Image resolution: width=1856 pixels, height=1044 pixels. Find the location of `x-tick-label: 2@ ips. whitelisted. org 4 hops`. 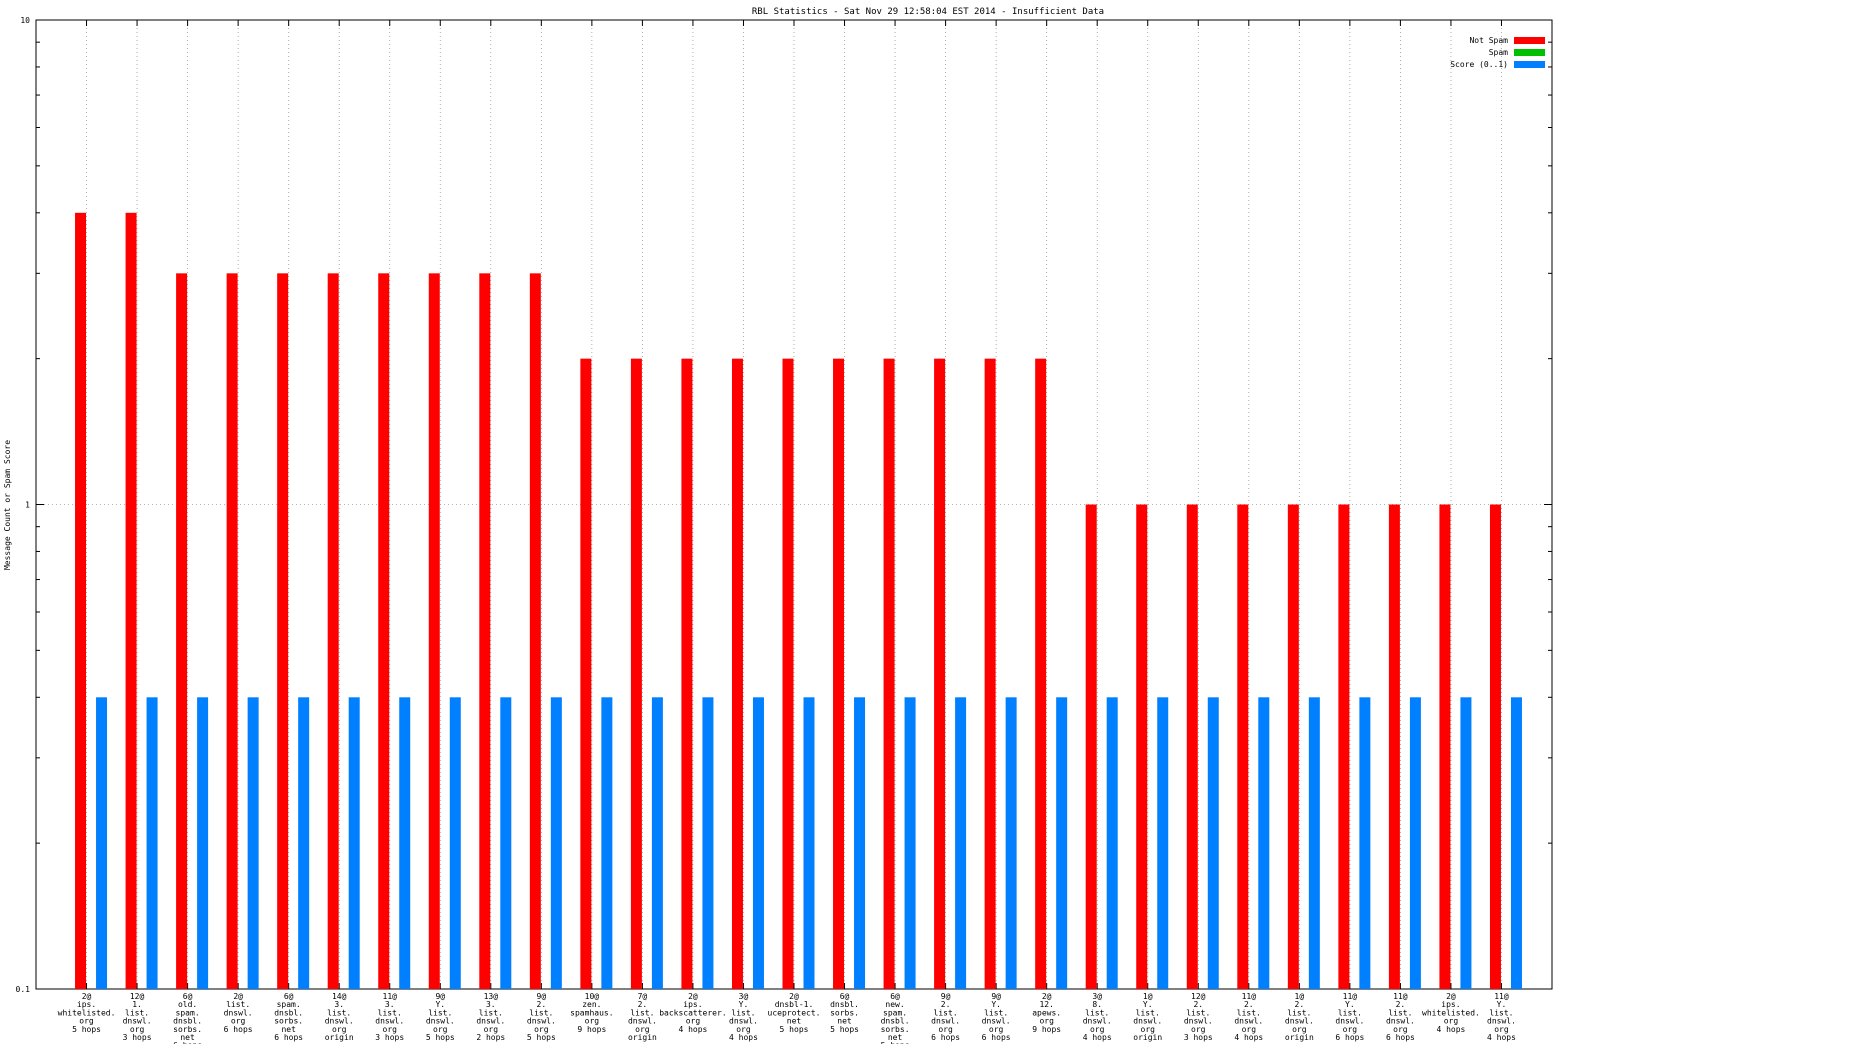

x-tick-label: 2@ ips. whitelisted. org 4 hops is located at coordinates (1451, 1013).